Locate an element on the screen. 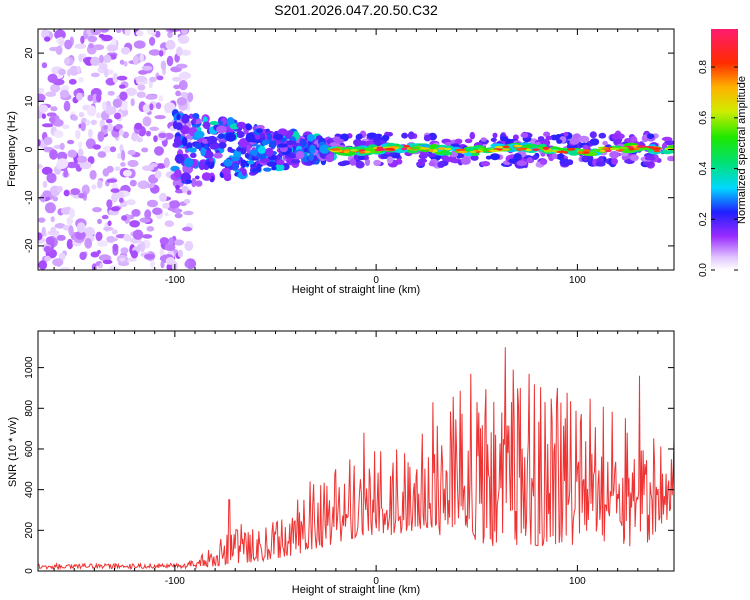  snr-ytick-label: 400 is located at coordinates (29, 489).